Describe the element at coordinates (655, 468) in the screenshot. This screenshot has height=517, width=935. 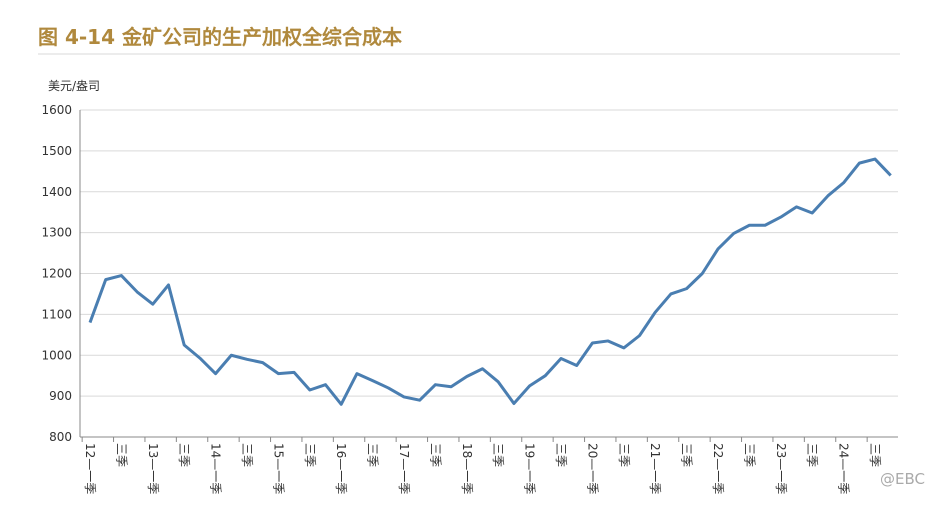
I see `x-tick-label: 21—一季` at that location.